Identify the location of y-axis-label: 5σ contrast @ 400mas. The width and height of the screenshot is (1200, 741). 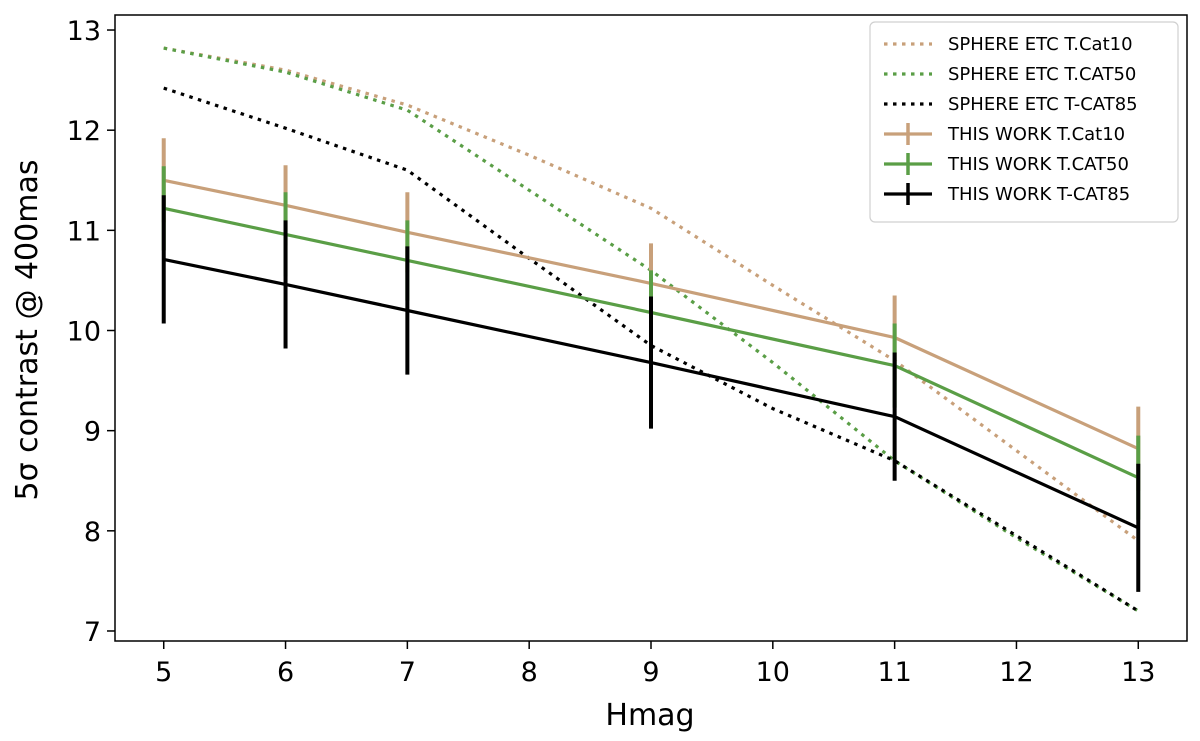
(27, 330).